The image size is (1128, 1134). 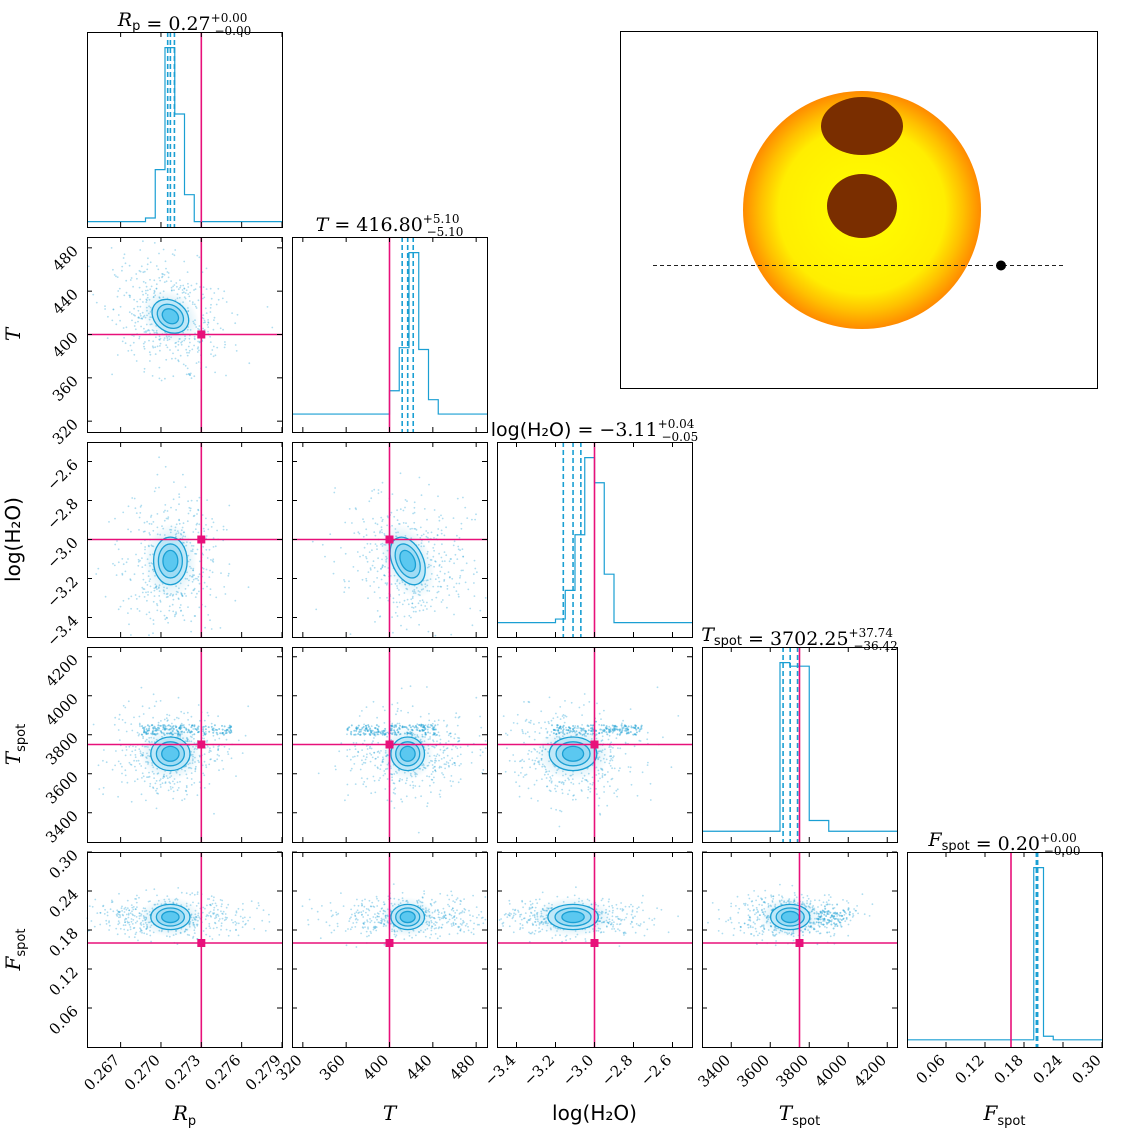 I want to click on panel-title: log(H₂O) = −3.11+0.04 −0.05, so click(x=594, y=430).